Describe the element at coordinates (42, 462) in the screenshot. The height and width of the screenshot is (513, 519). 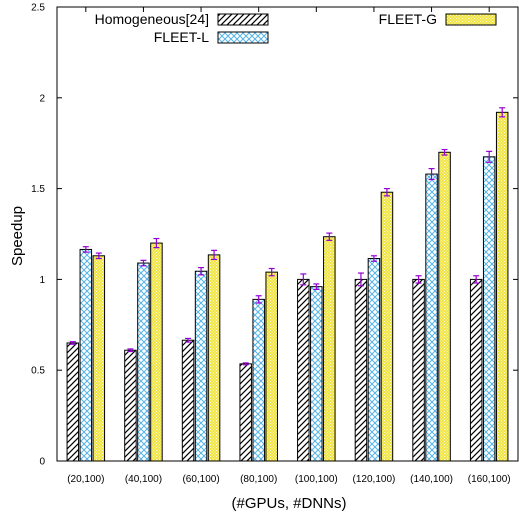
I see `y-tick-label: 0` at that location.